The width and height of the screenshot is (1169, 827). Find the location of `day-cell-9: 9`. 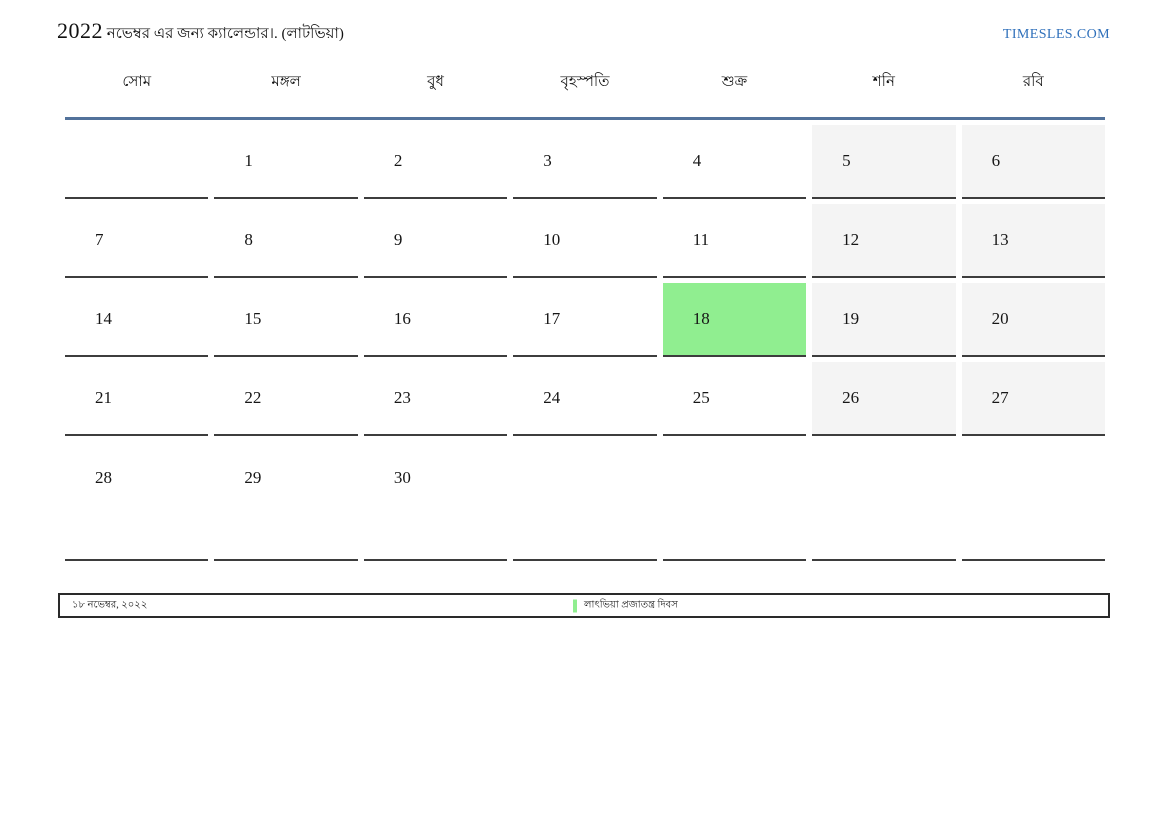

day-cell-9: 9 is located at coordinates (435, 241).